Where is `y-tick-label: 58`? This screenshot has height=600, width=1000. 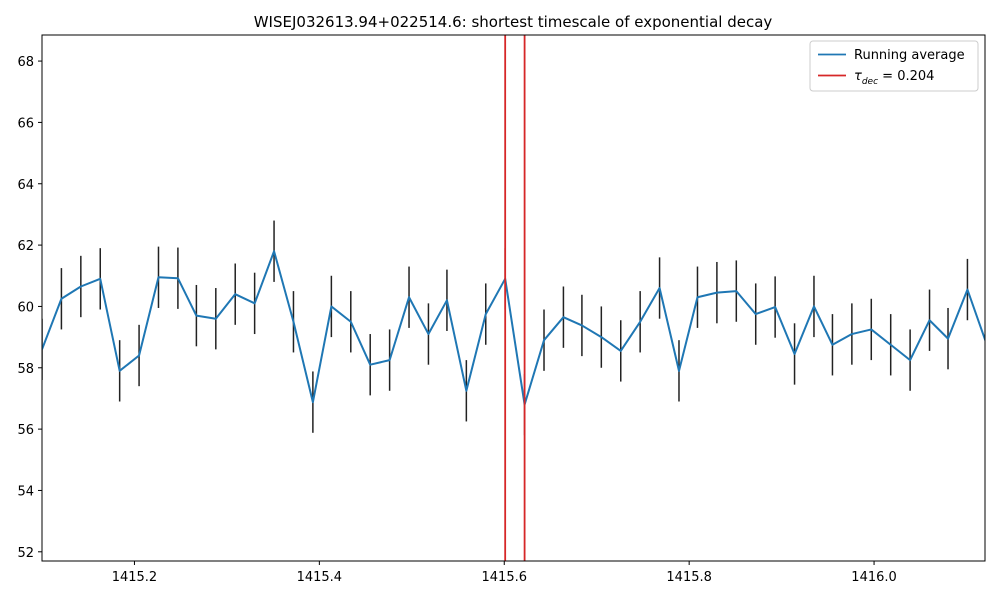 y-tick-label: 58 is located at coordinates (25, 369).